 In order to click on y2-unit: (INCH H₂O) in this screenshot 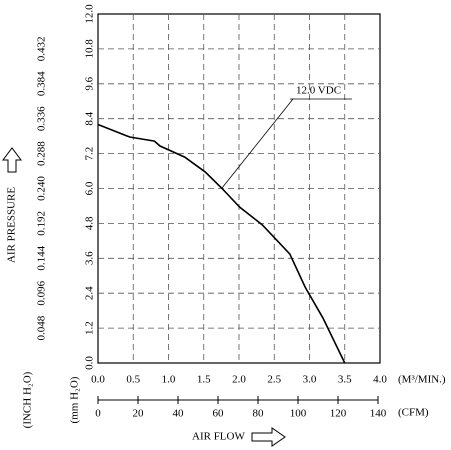, I will do `click(28, 399)`.